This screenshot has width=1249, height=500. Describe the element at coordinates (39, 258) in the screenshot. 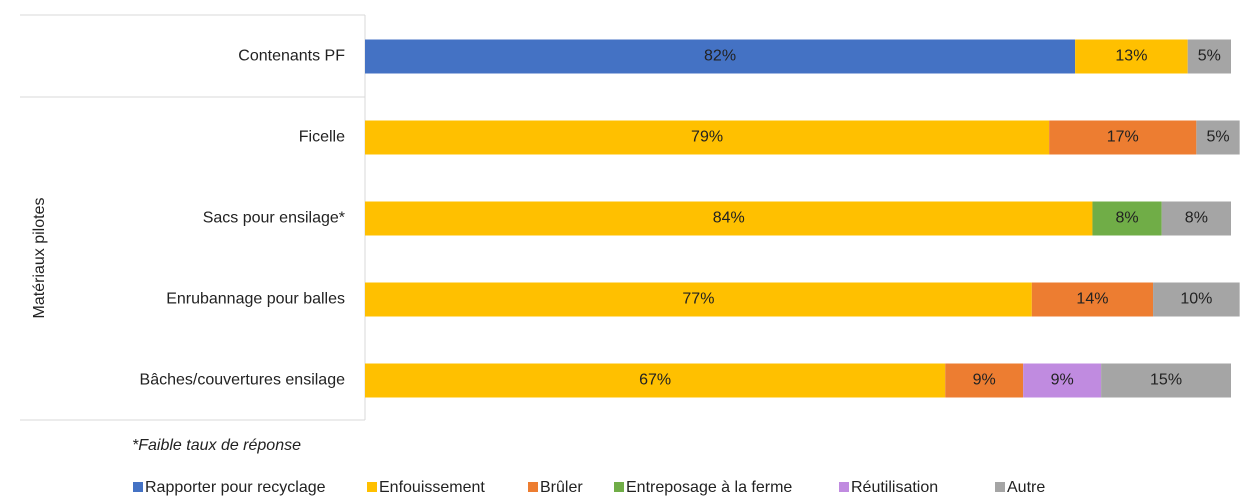

I see `axis-title: Matériaux pilotes` at that location.